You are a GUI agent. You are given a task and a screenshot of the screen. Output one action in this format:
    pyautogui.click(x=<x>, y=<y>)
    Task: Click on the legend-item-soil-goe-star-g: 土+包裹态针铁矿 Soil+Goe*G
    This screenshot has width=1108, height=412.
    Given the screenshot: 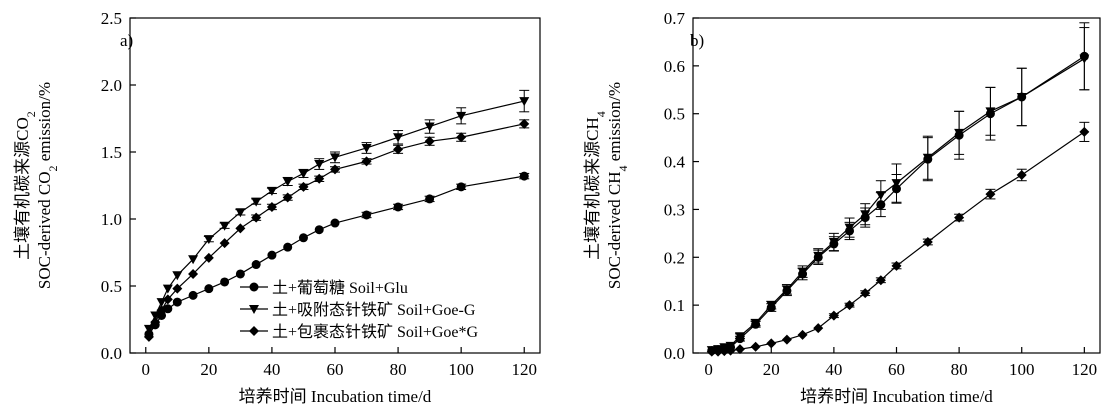 What is the action you would take?
    pyautogui.click(x=359, y=332)
    